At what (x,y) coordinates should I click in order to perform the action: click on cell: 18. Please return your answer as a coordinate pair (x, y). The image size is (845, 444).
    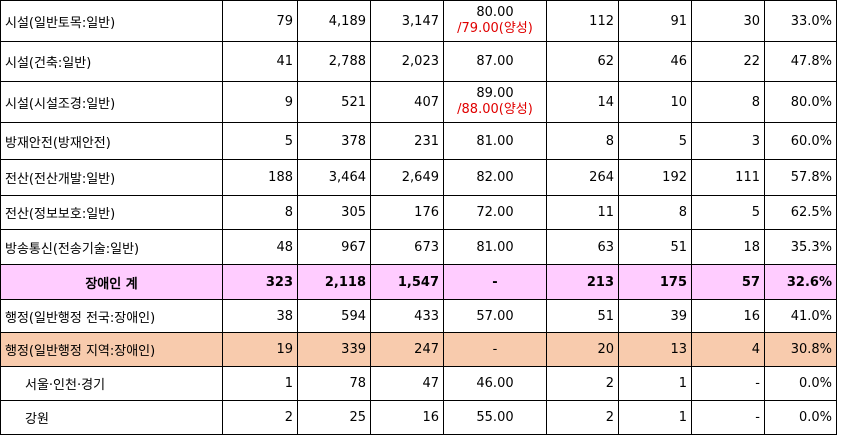
    Looking at the image, I should click on (728, 247).